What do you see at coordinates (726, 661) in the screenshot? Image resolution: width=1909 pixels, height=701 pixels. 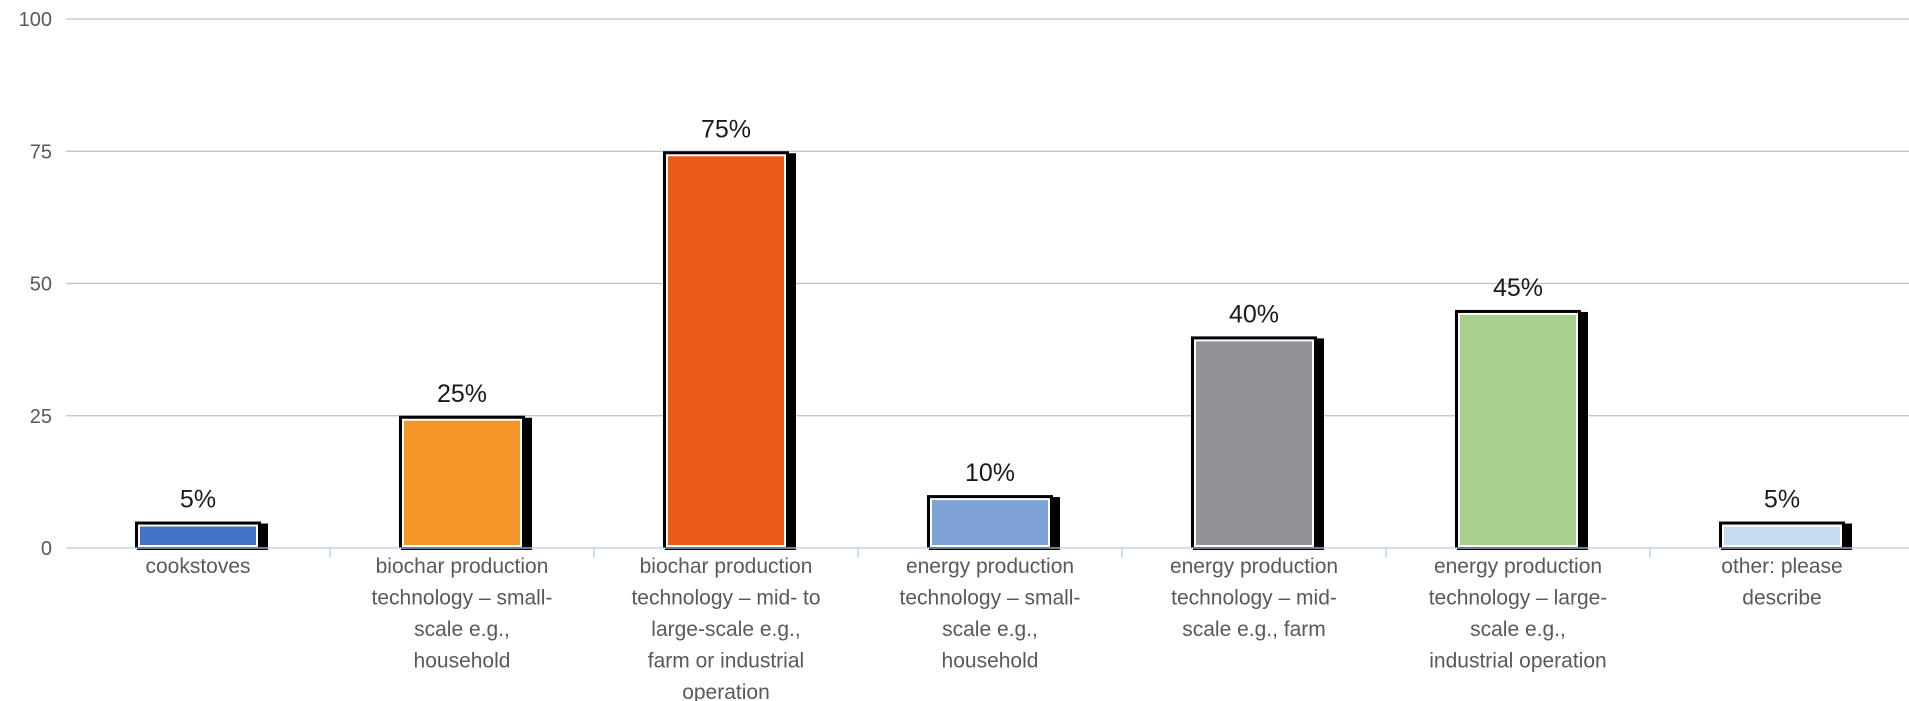 I see `category-label-line: farm or industrial` at bounding box center [726, 661].